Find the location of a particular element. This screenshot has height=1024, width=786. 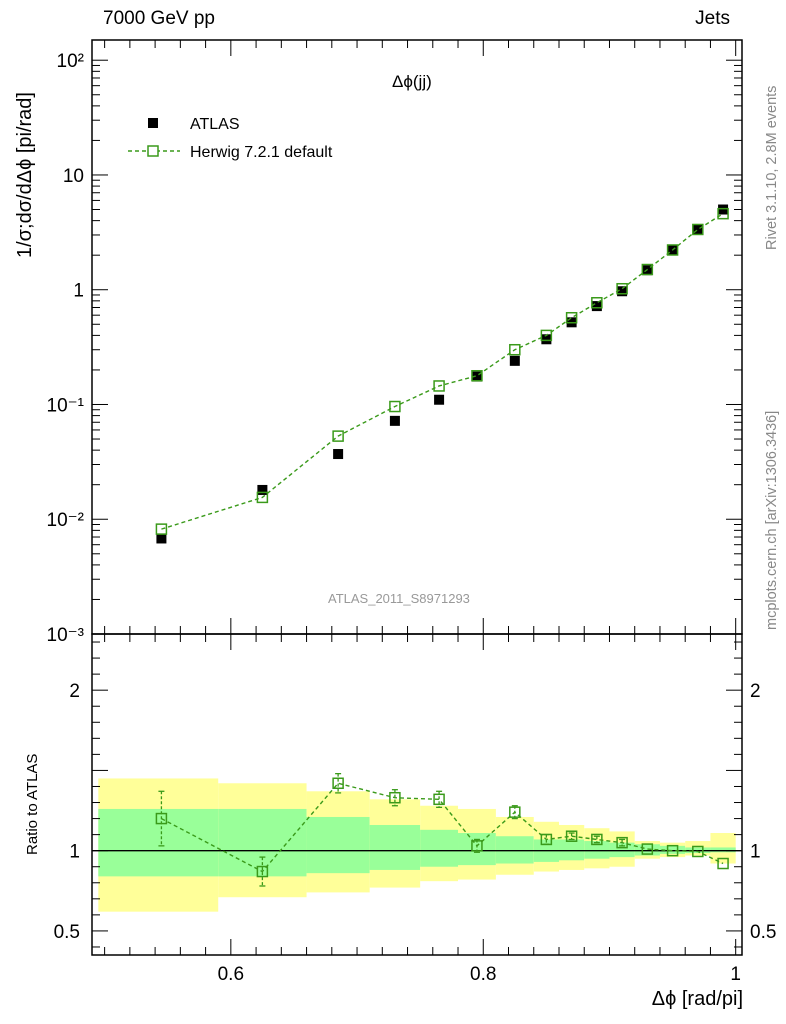

ratio-y-tick-label-right: 0.5 is located at coordinates (763, 932).